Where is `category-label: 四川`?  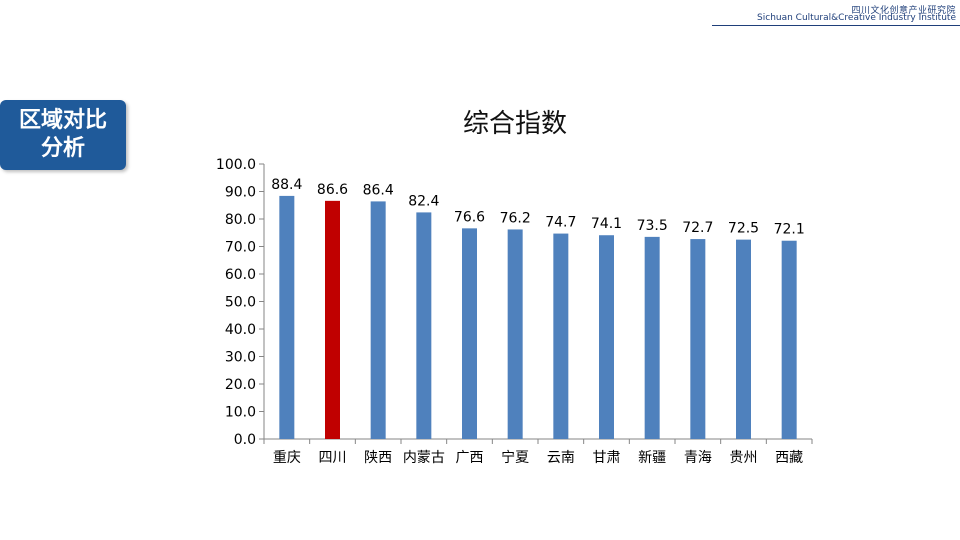 category-label: 四川 is located at coordinates (333, 458).